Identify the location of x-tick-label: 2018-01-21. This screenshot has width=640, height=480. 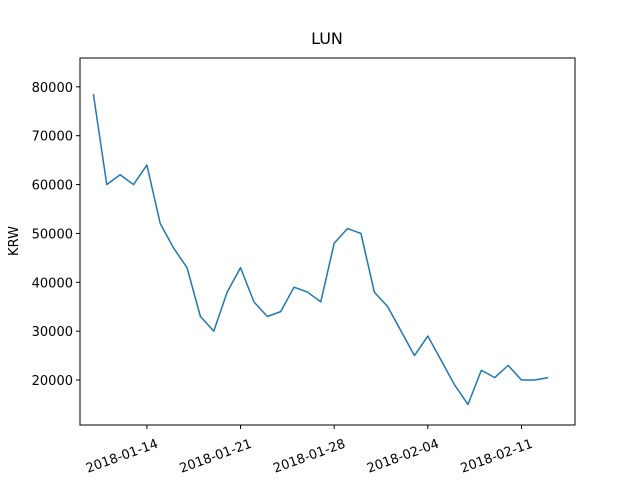
(216, 457).